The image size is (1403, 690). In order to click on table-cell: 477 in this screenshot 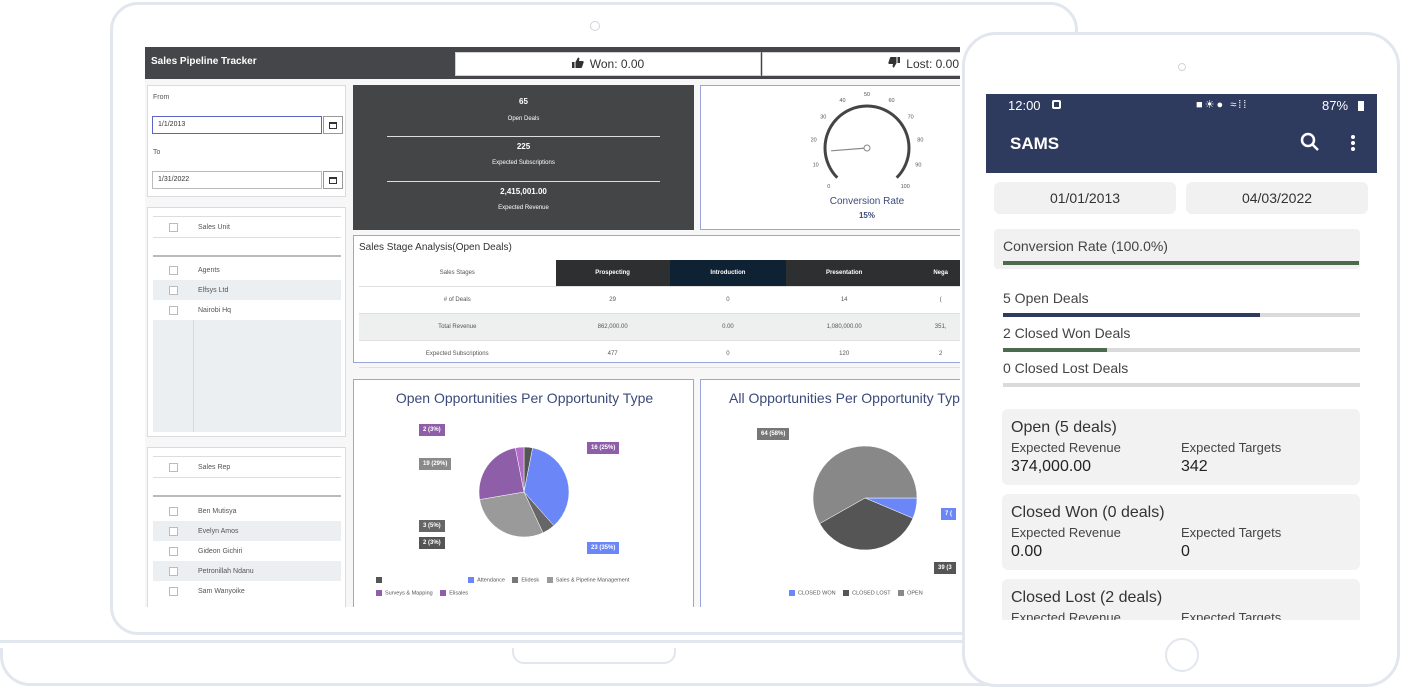, I will do `click(612, 354)`.